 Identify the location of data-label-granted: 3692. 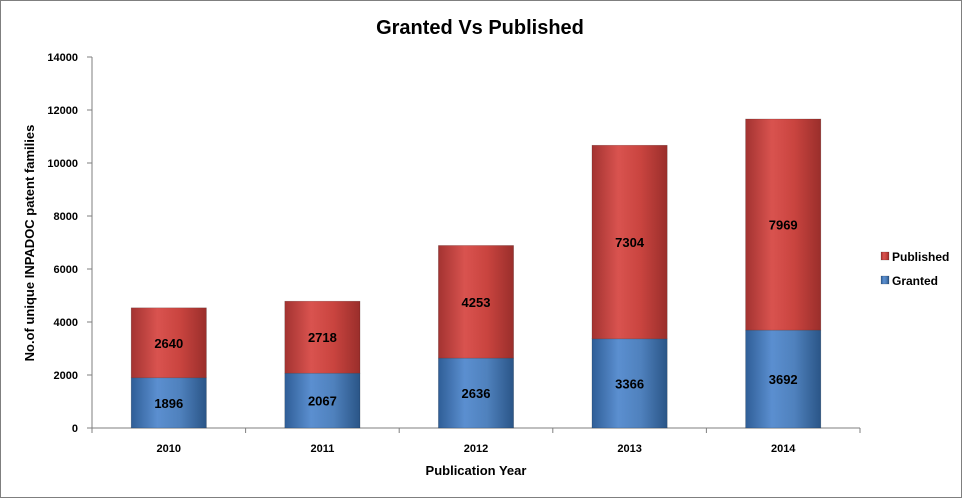
(783, 379).